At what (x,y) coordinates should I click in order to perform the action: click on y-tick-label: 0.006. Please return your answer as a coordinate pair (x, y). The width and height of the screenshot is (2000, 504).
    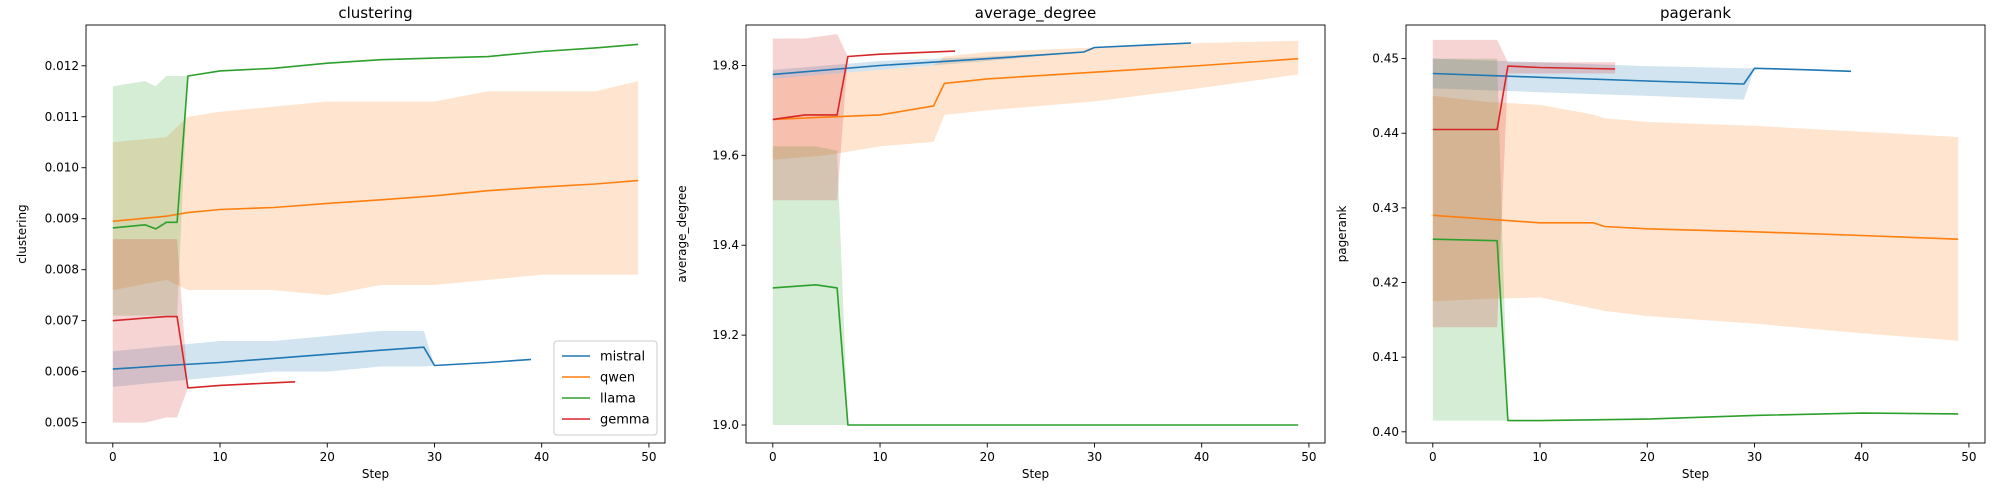
    Looking at the image, I should click on (62, 372).